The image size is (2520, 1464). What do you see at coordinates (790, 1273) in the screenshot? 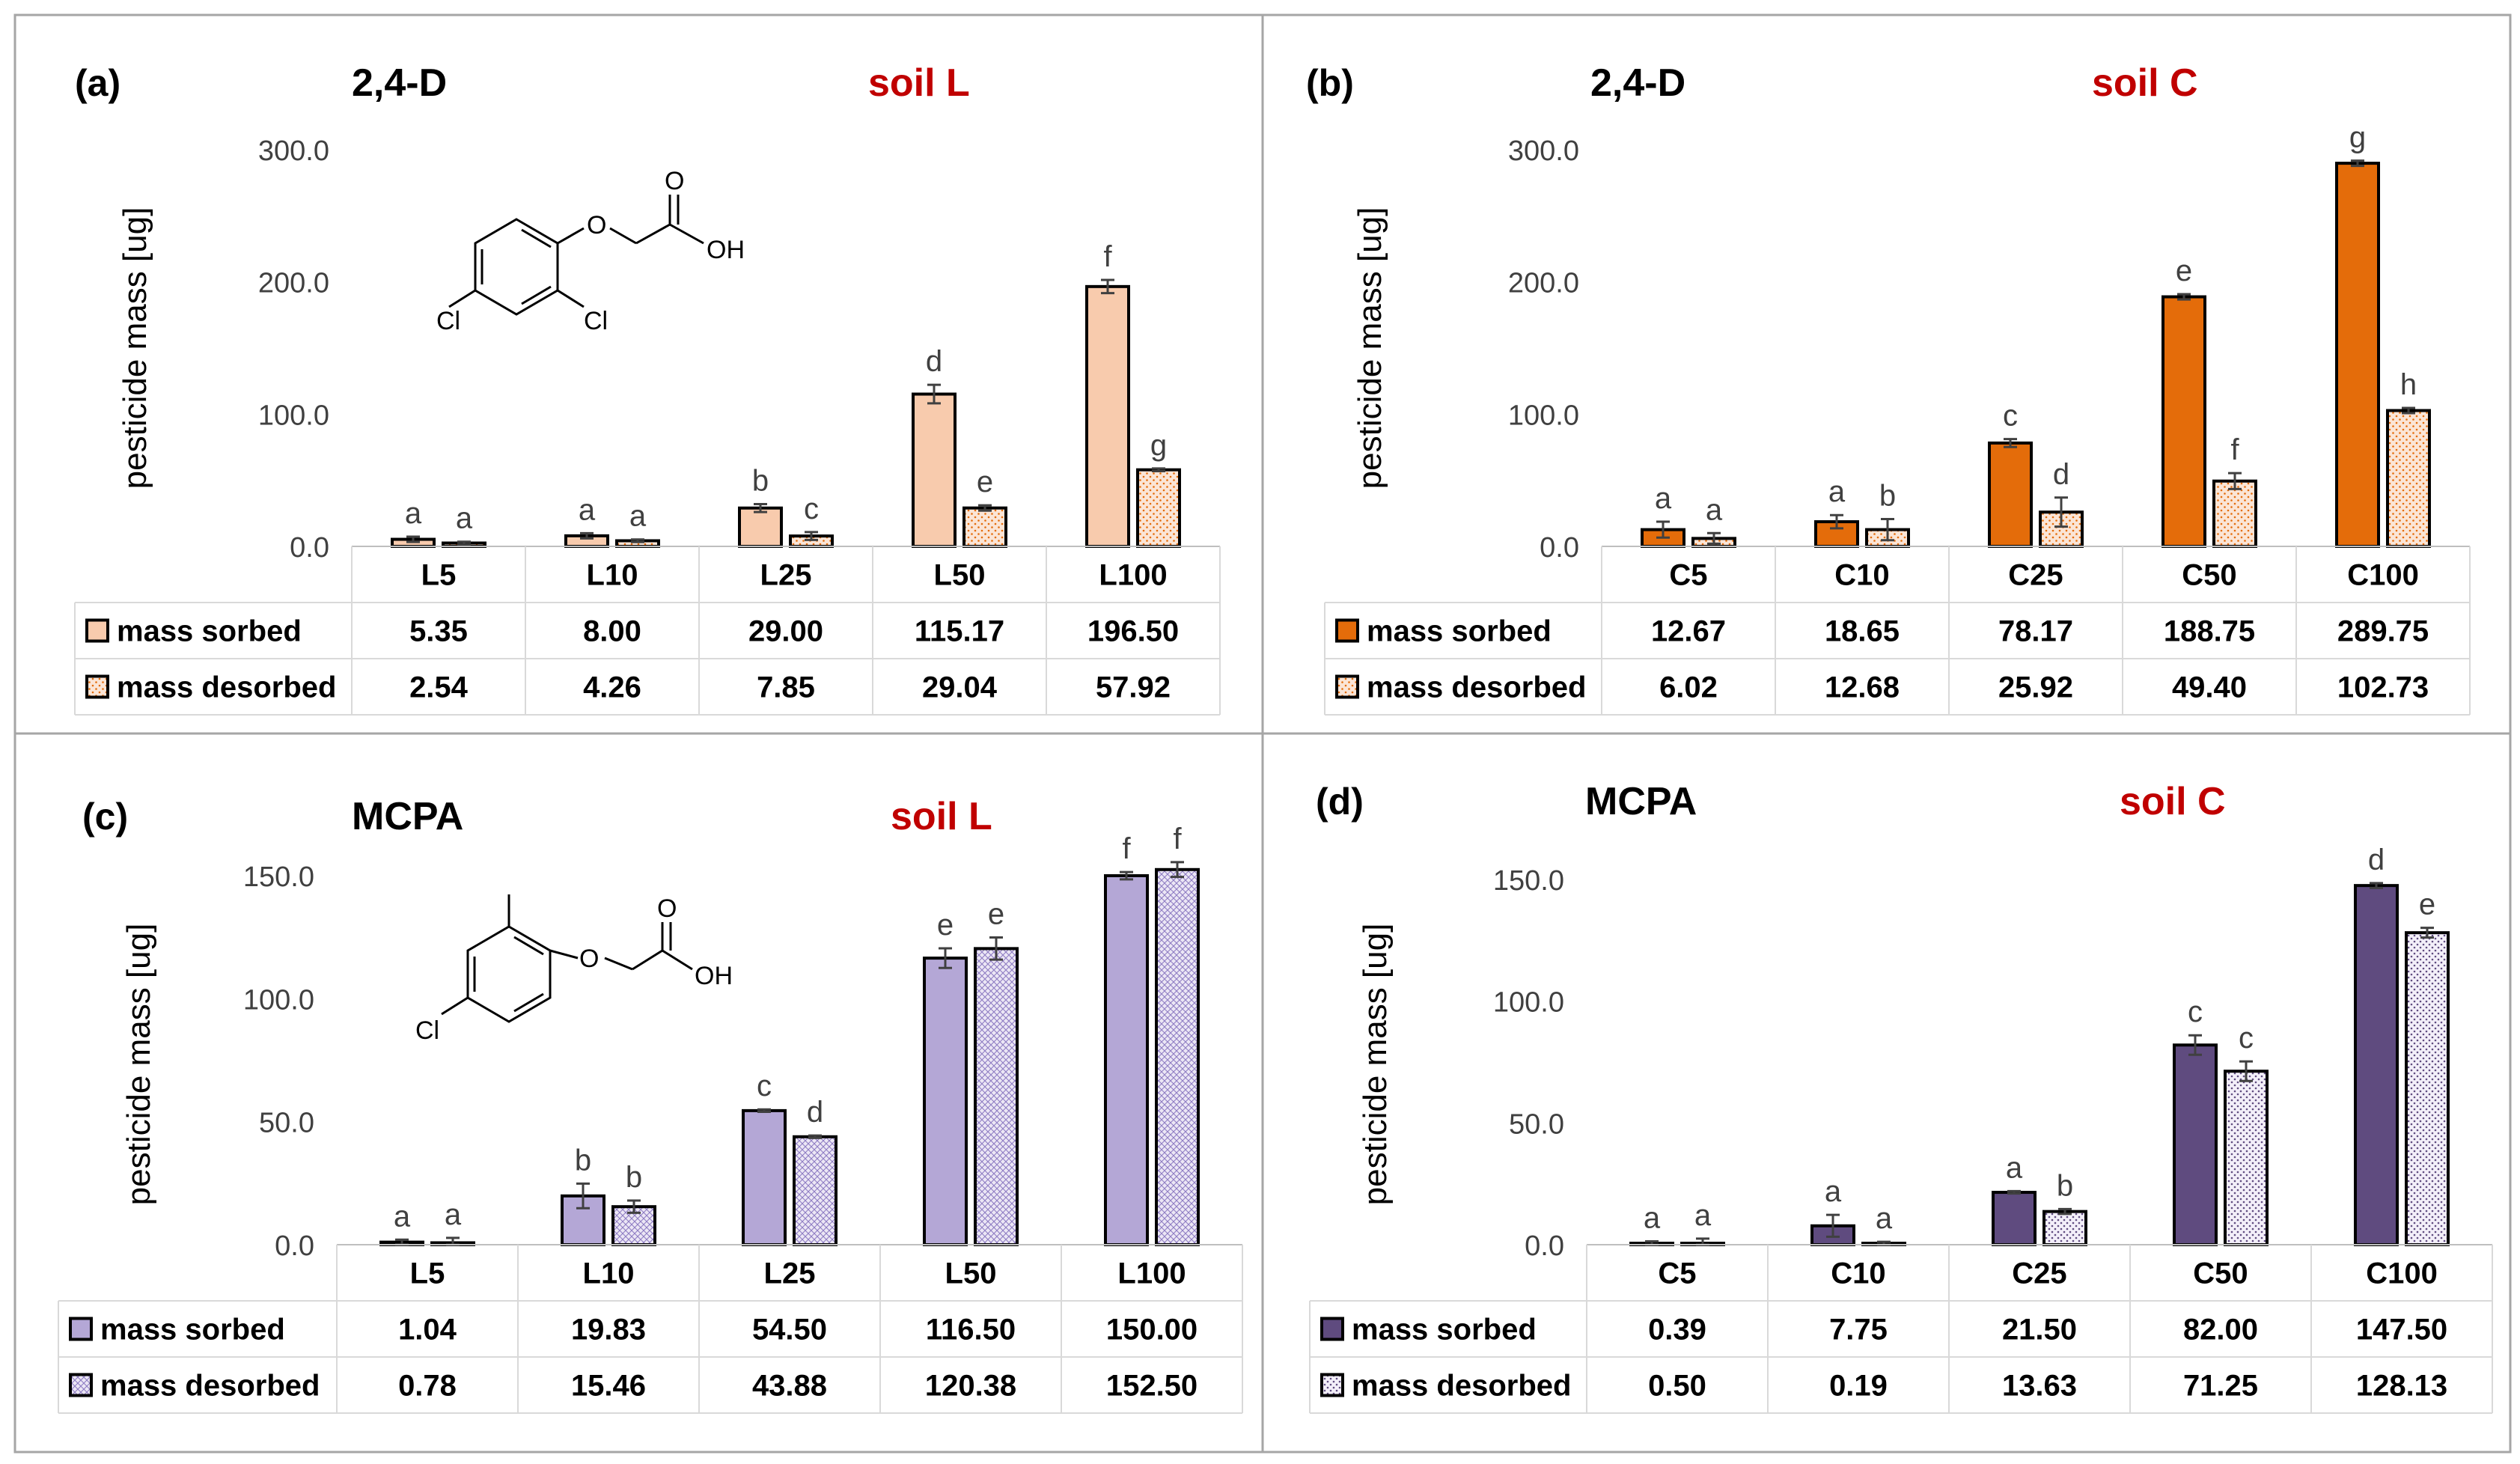
I see `x-category-label: L25` at bounding box center [790, 1273].